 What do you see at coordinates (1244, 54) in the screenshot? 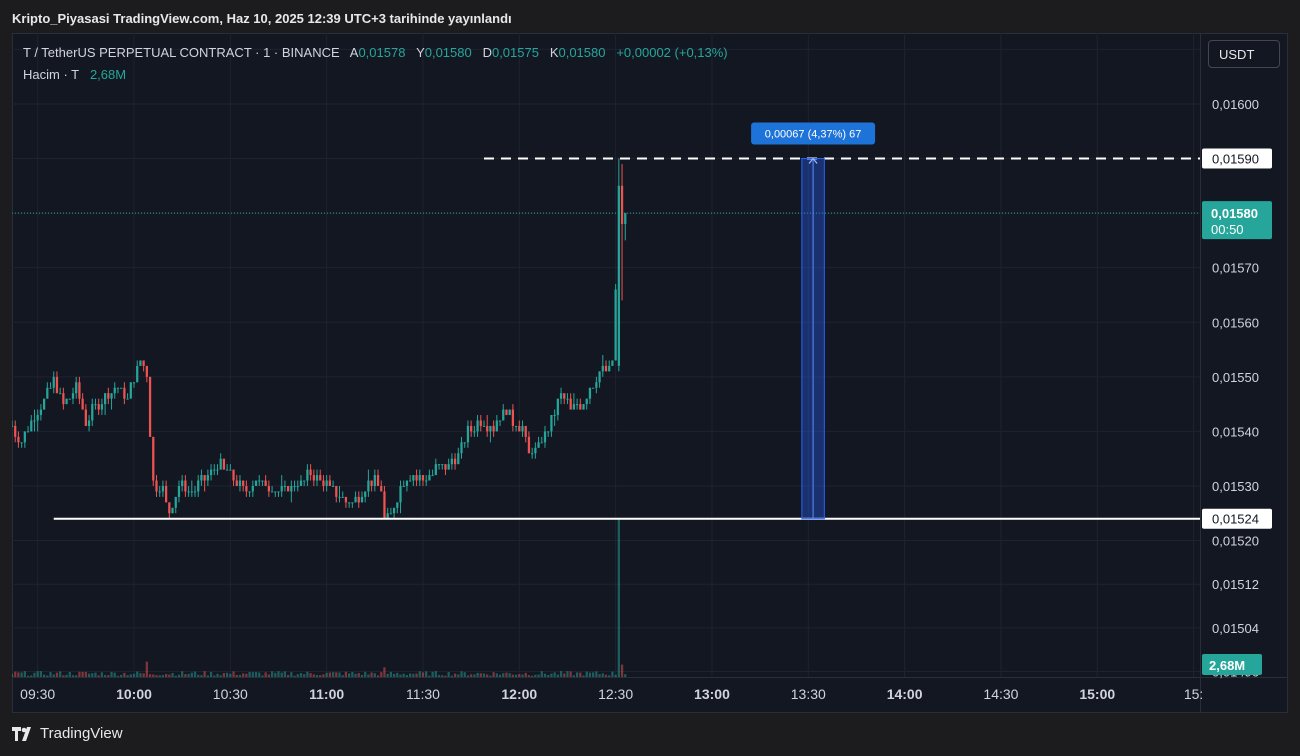
I see `currency-button: USDT` at bounding box center [1244, 54].